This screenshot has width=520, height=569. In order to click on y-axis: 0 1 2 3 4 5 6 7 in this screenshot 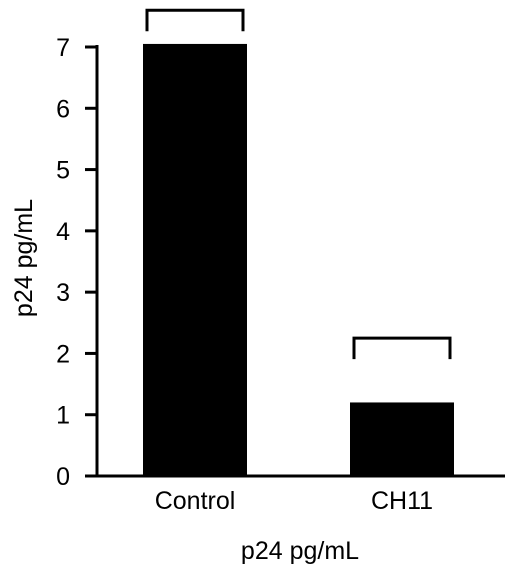, I will do `click(77, 262)`.